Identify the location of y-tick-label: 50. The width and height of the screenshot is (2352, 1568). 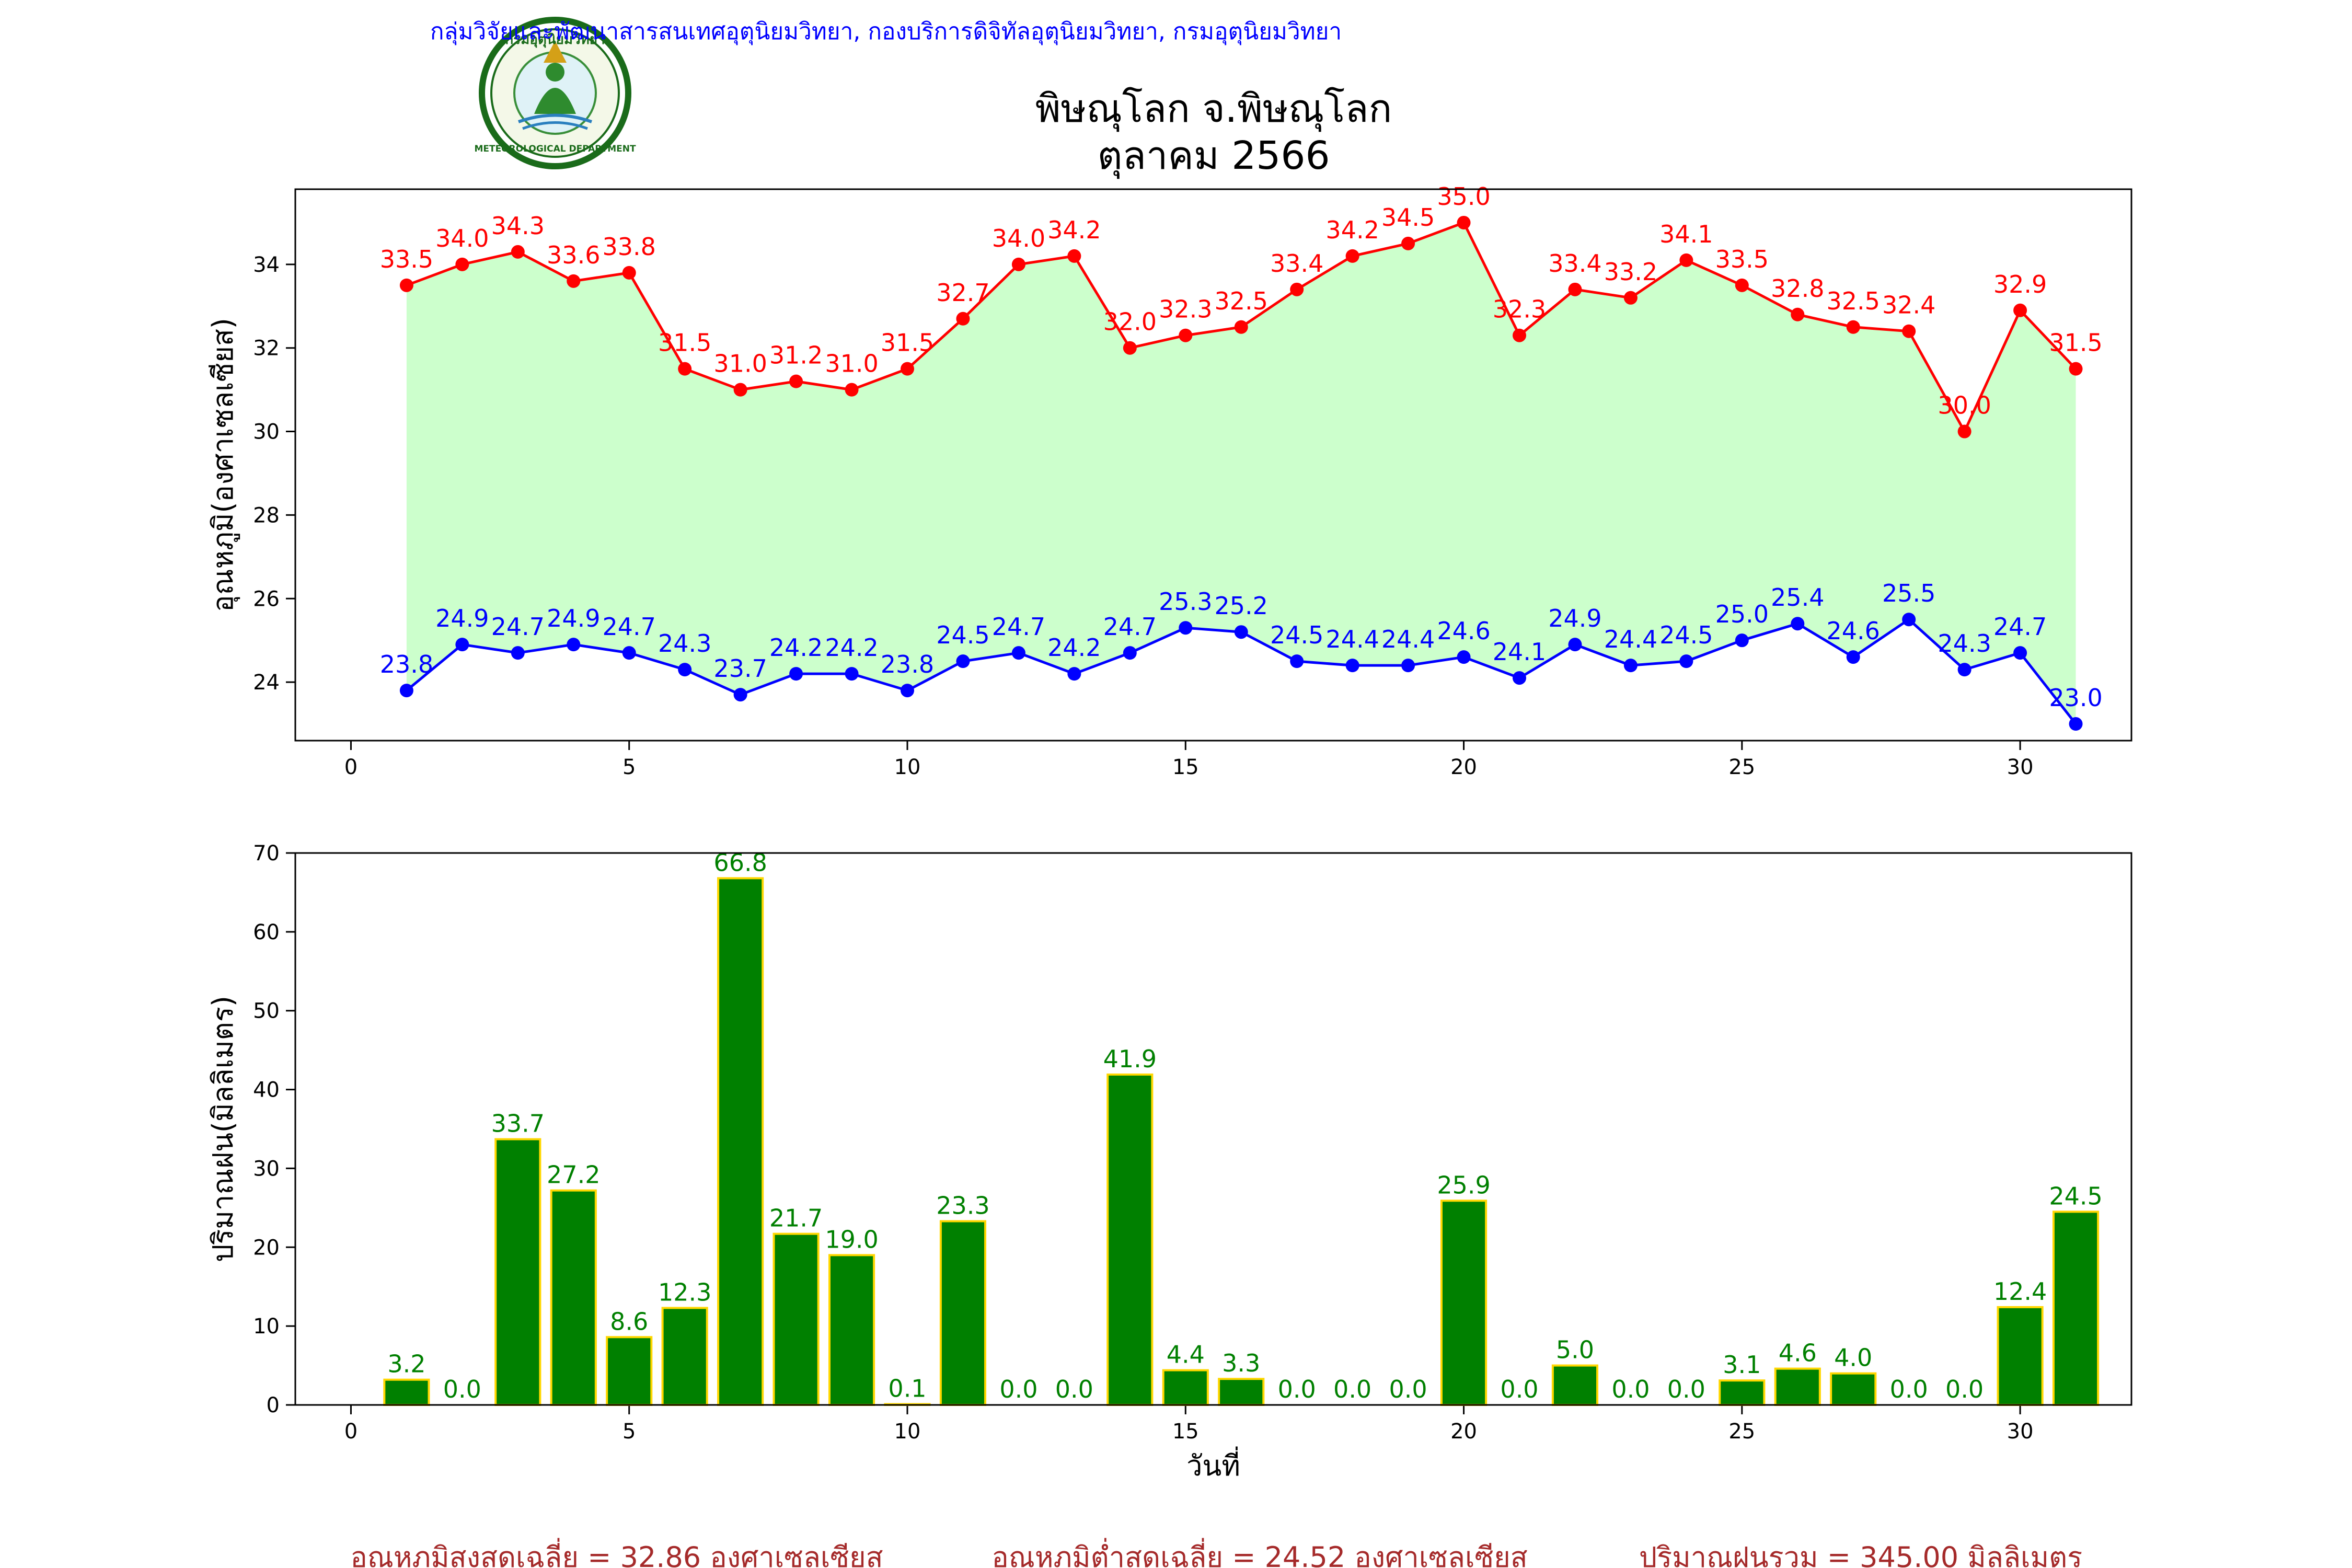
(266, 1011).